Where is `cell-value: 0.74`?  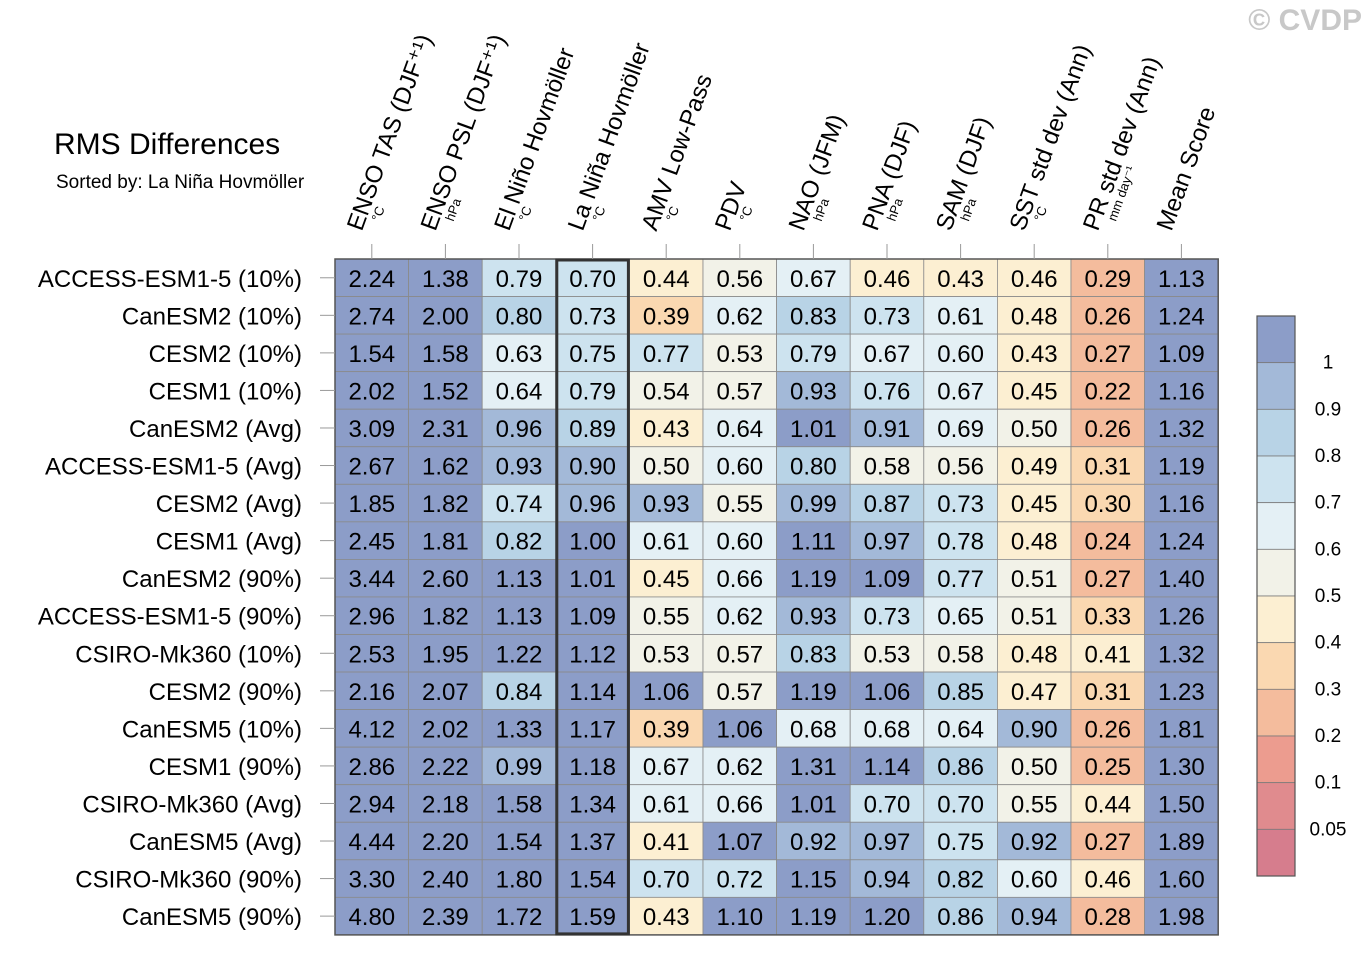
cell-value: 0.74 is located at coordinates (519, 504).